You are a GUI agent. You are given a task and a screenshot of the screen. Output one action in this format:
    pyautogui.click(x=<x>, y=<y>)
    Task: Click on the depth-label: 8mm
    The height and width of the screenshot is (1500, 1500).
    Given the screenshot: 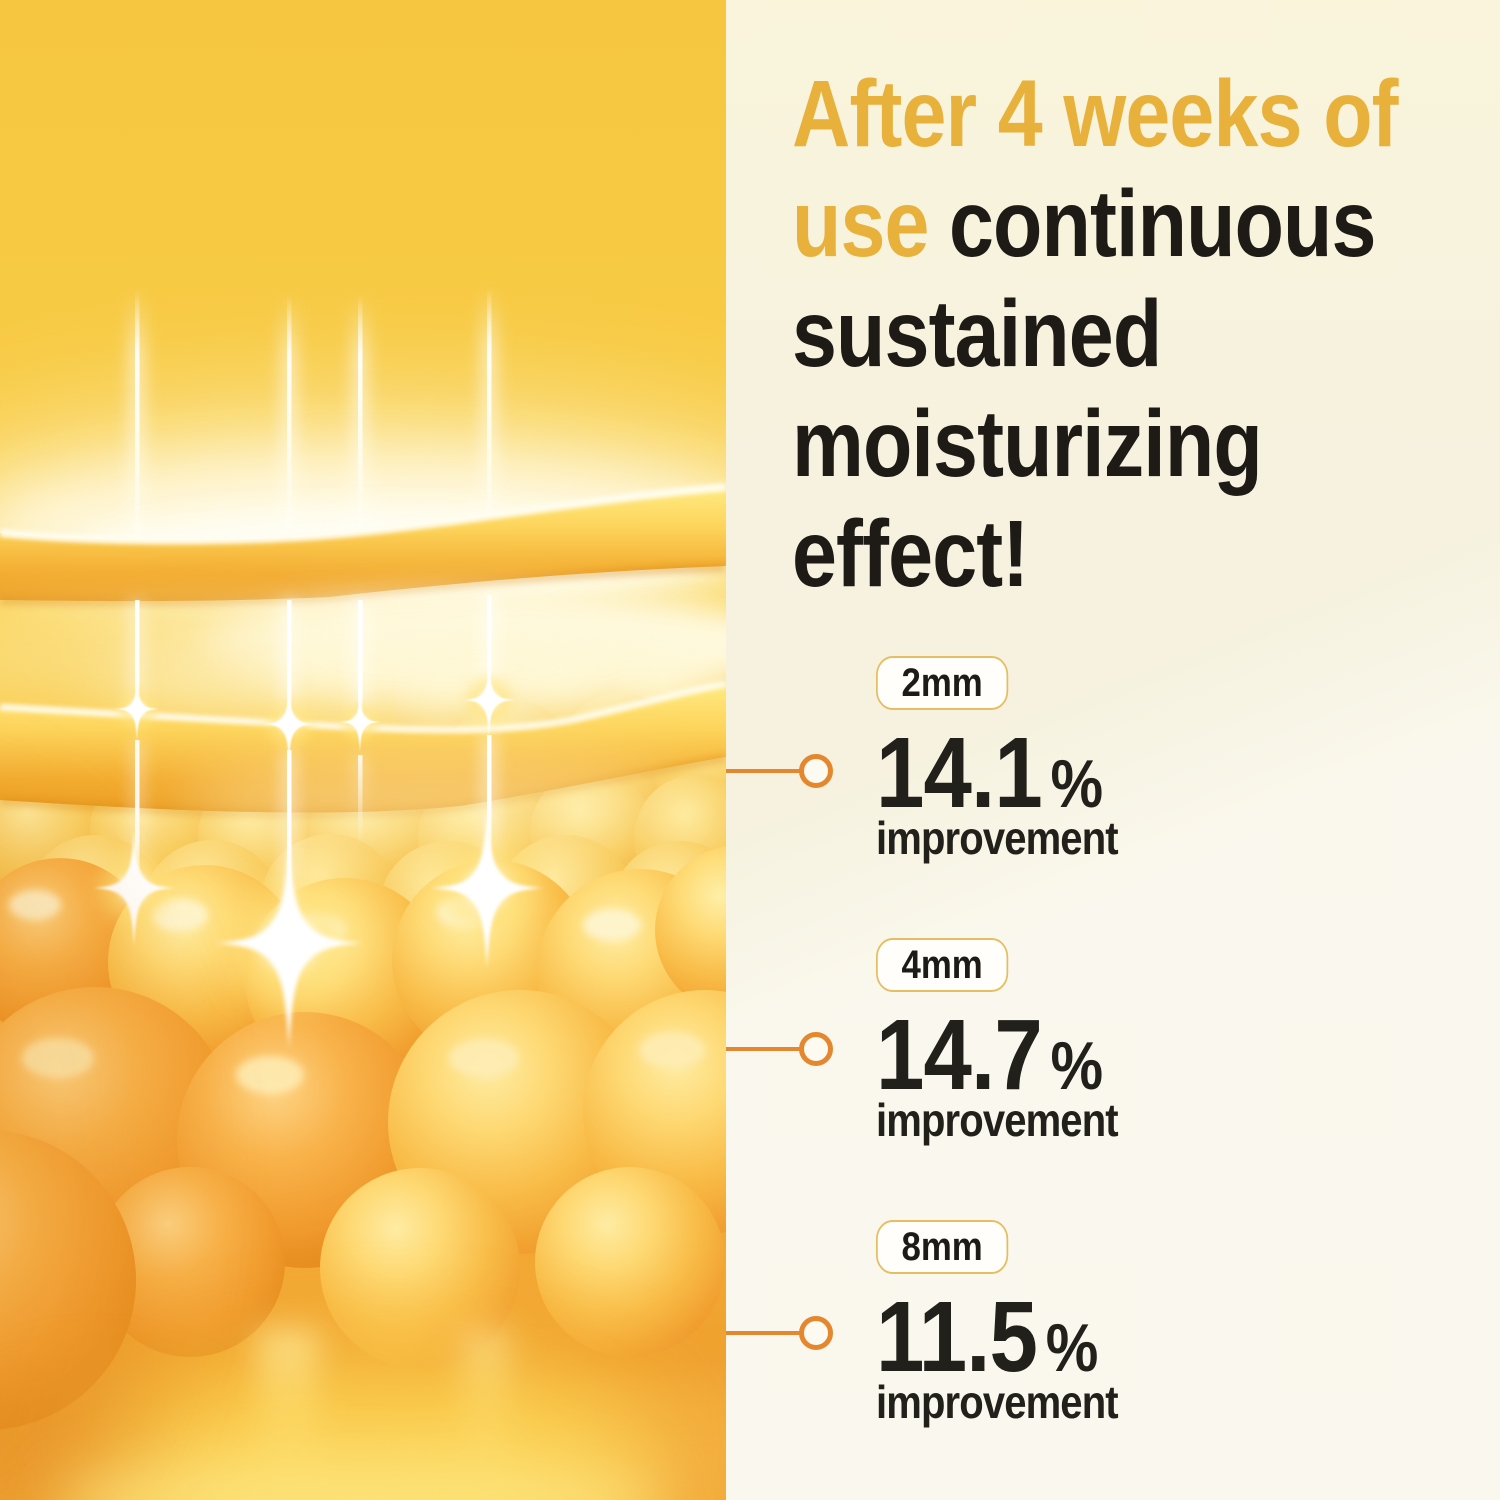 What is the action you would take?
    pyautogui.click(x=942, y=1247)
    